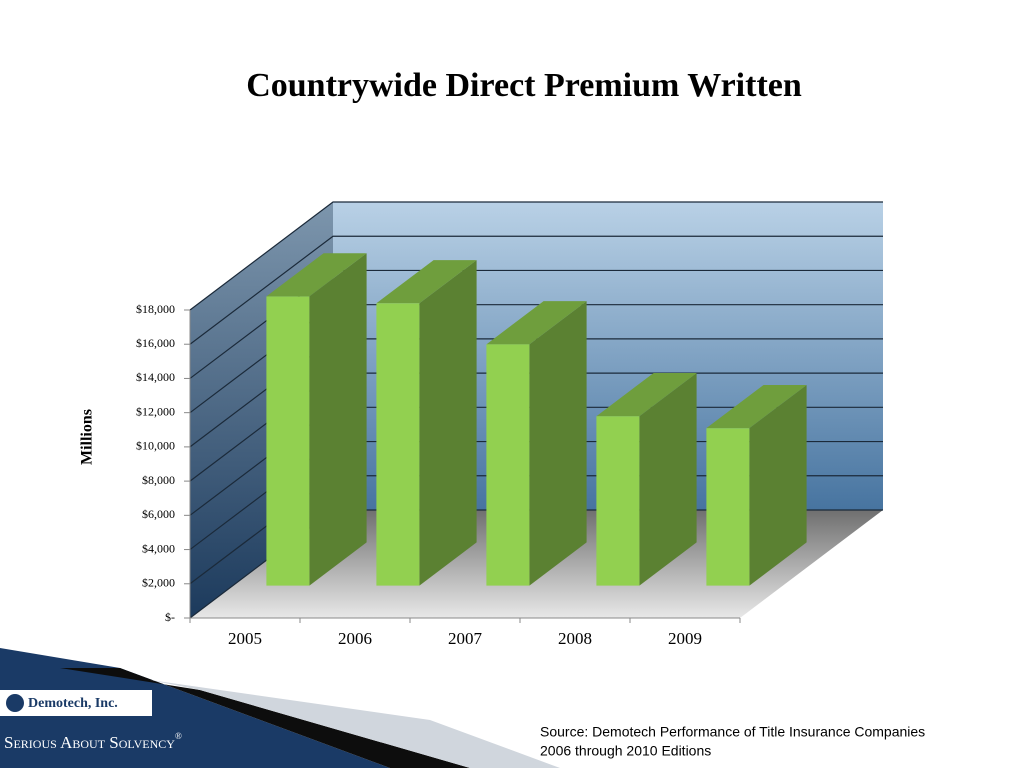 The width and height of the screenshot is (1024, 768). What do you see at coordinates (158, 583) in the screenshot?
I see `y-tick-label: $2,000` at bounding box center [158, 583].